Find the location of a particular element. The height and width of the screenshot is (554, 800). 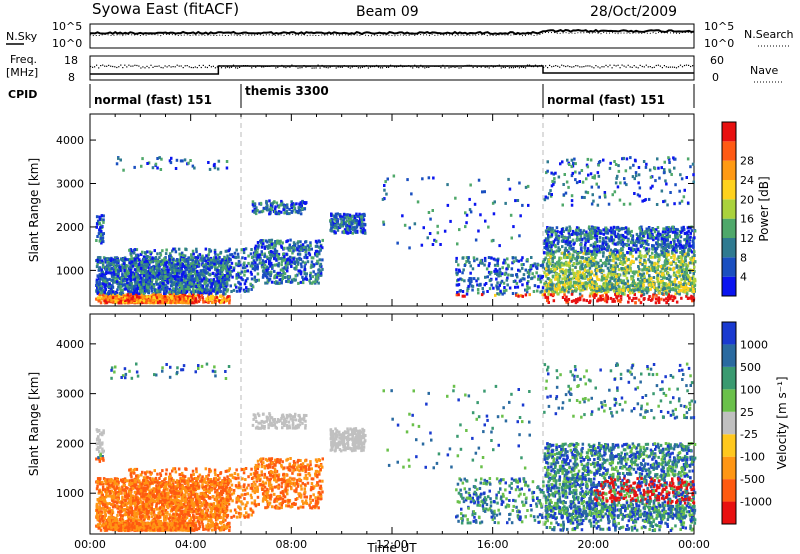

beam-title: Beam 09 is located at coordinates (387, 12).